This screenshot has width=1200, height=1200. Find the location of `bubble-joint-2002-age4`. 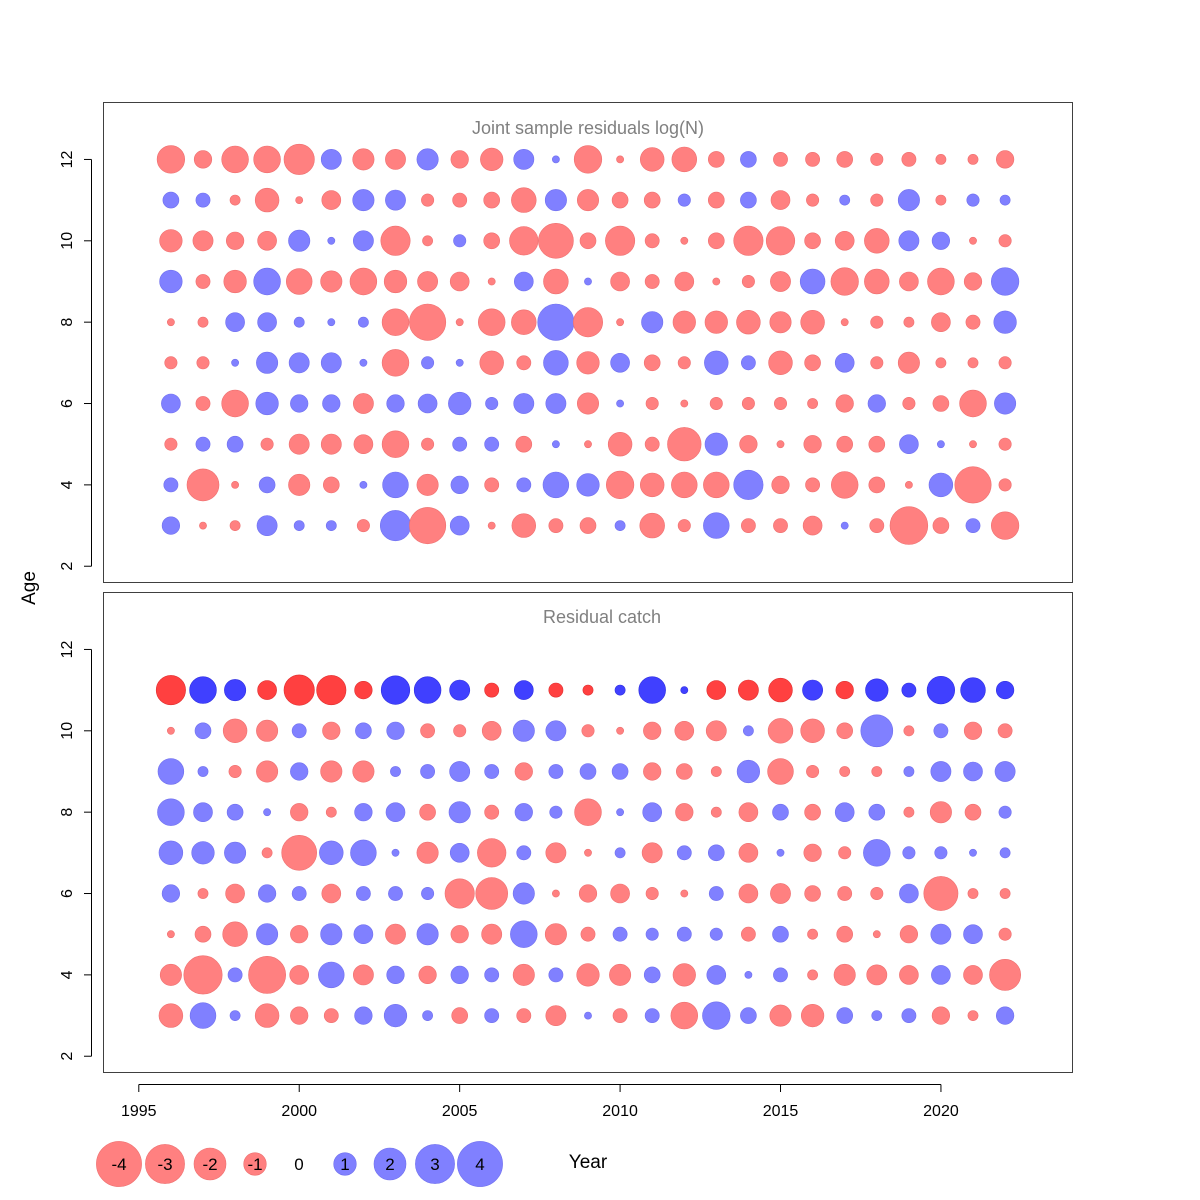

bubble-joint-2002-age4 is located at coordinates (363, 484).